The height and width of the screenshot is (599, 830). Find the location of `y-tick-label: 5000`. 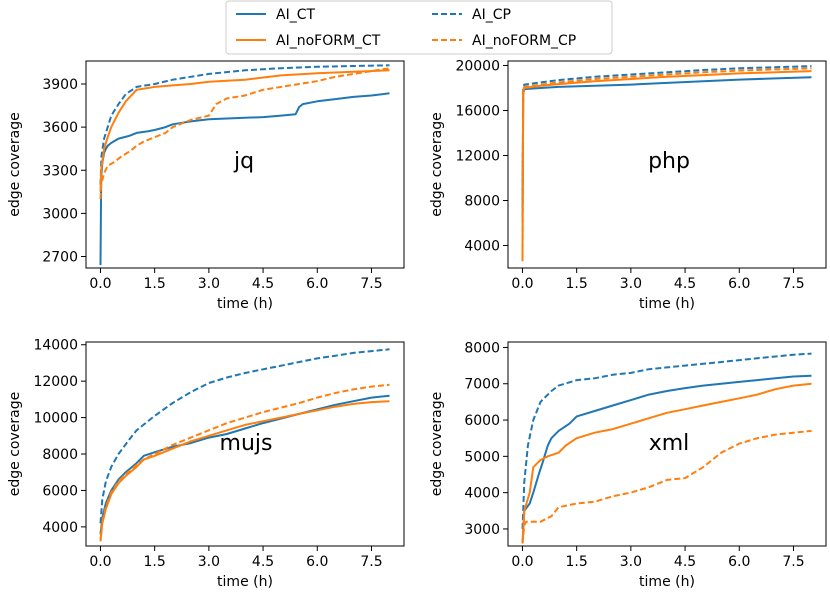

y-tick-label: 5000 is located at coordinates (482, 457).